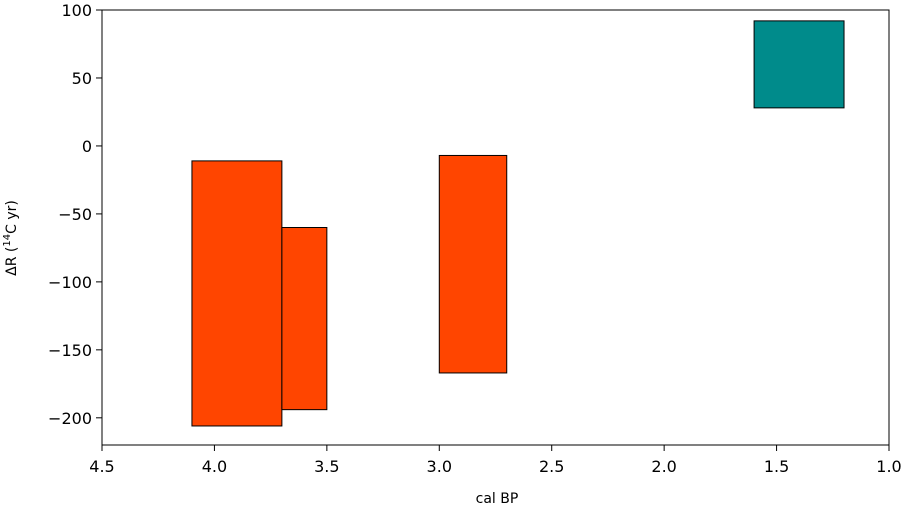 This screenshot has height=514, width=907. I want to click on x-tick-label: 3.5, so click(326, 466).